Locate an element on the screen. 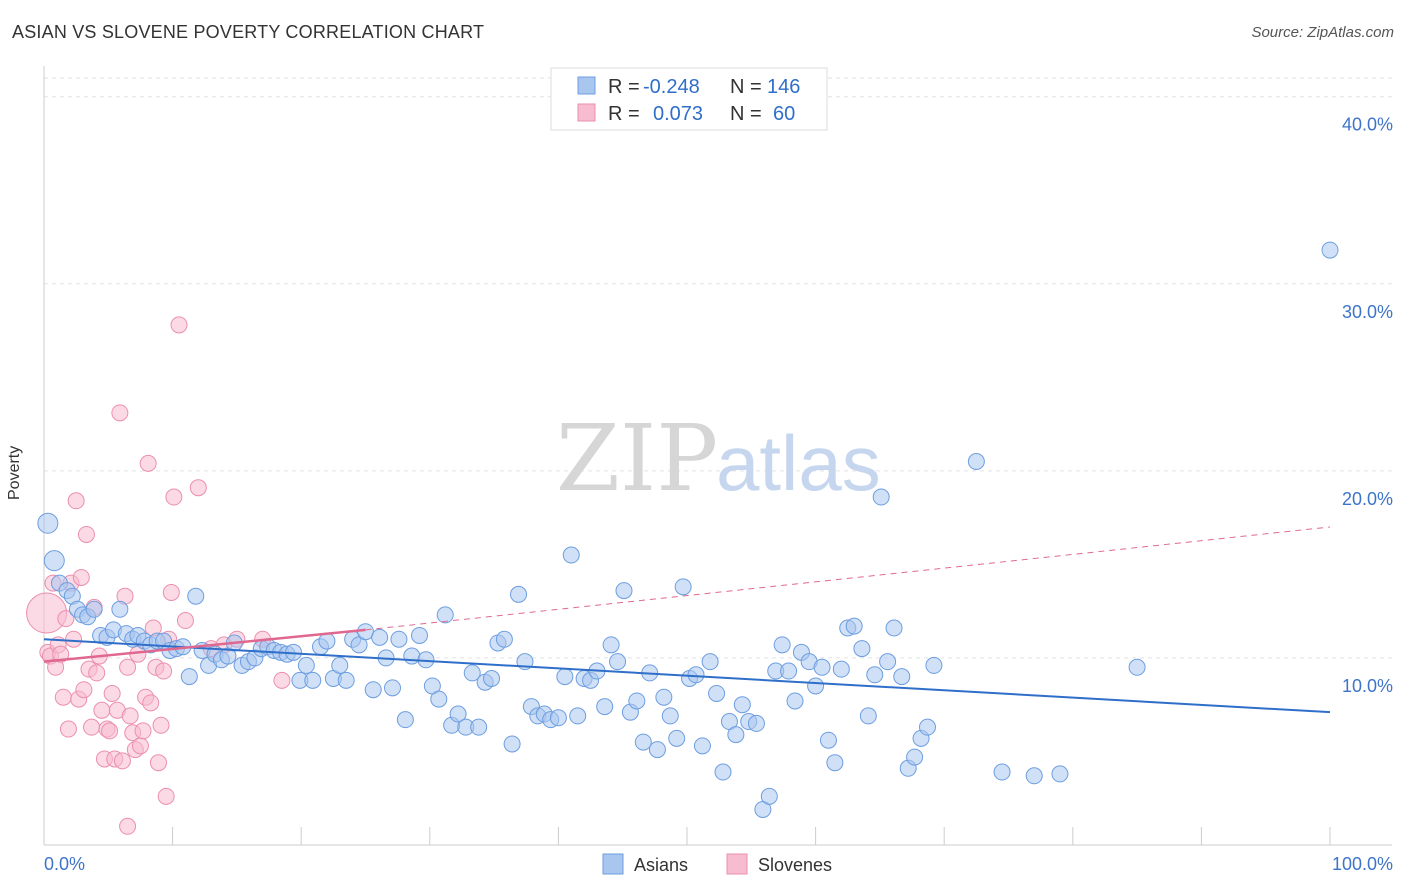 The width and height of the screenshot is (1406, 892). stats-box: R = -0.248 N = 146 R = 0.073 N = 60 is located at coordinates (689, 99).